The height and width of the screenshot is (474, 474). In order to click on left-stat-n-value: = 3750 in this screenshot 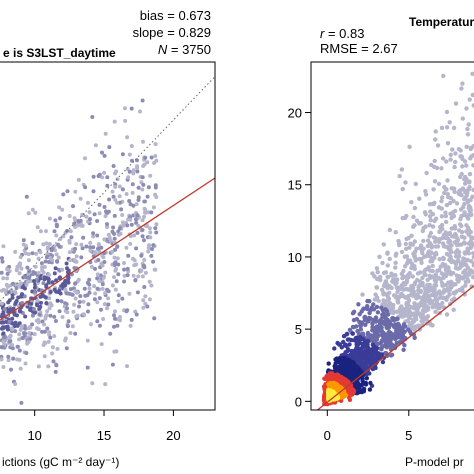, I will do `click(189, 49)`.